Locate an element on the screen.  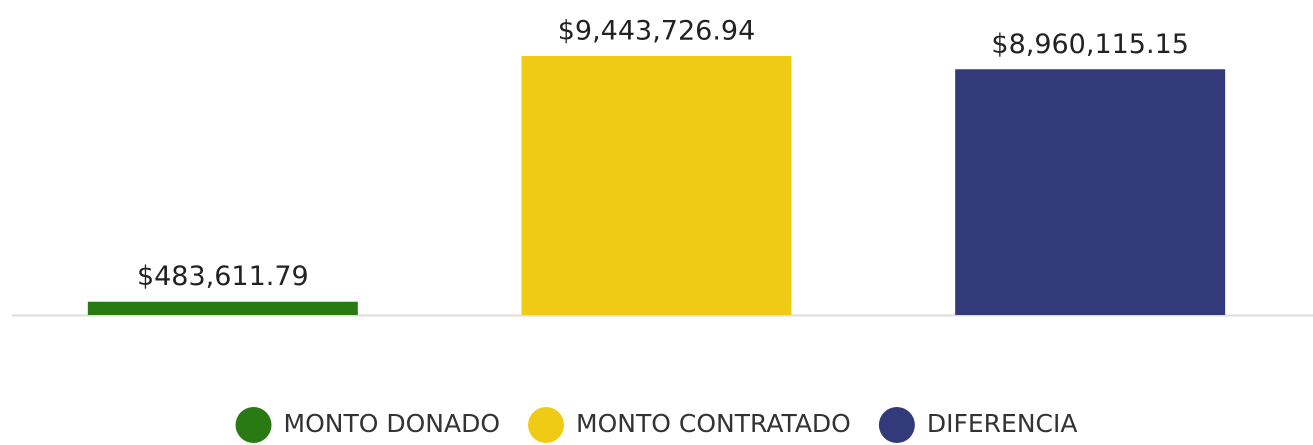
value-label: $9,443,726.94 is located at coordinates (657, 31).